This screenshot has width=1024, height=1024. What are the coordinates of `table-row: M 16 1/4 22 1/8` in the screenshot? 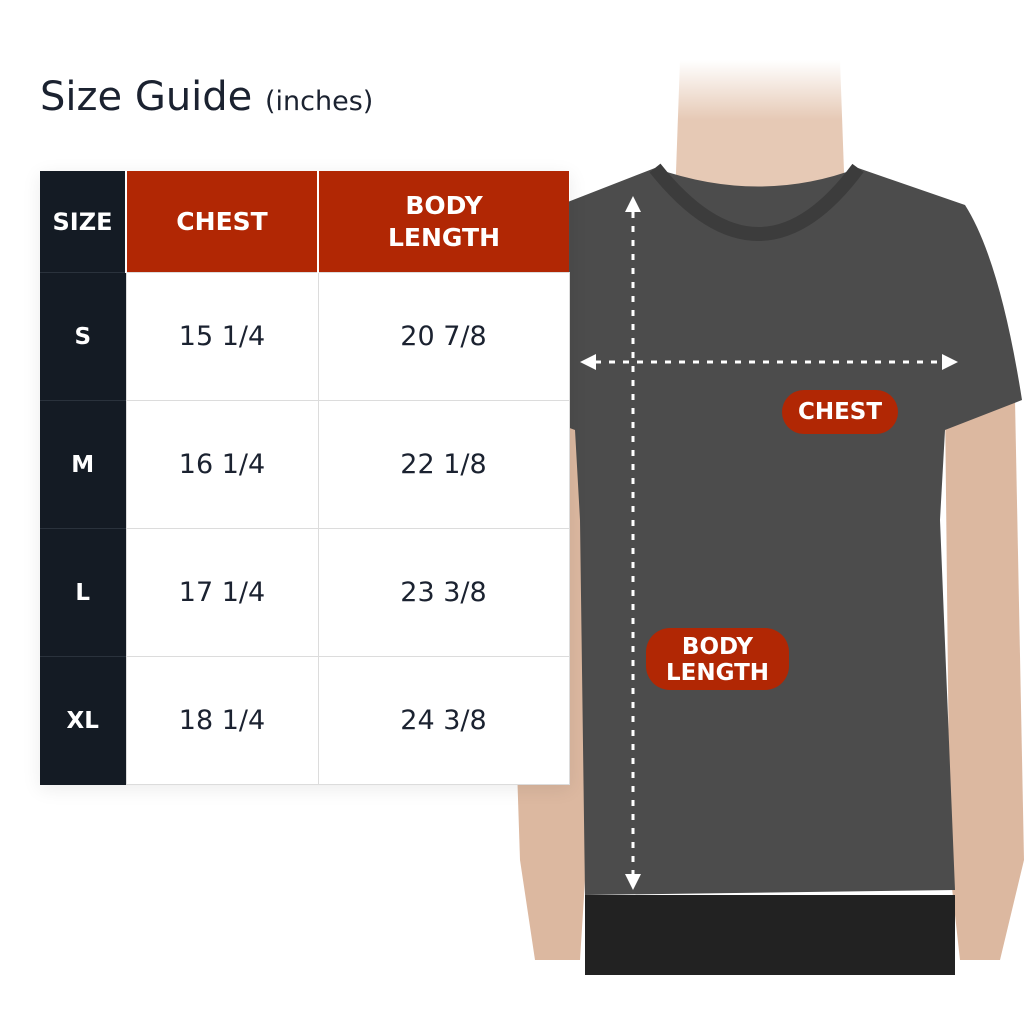 It's located at (305, 464).